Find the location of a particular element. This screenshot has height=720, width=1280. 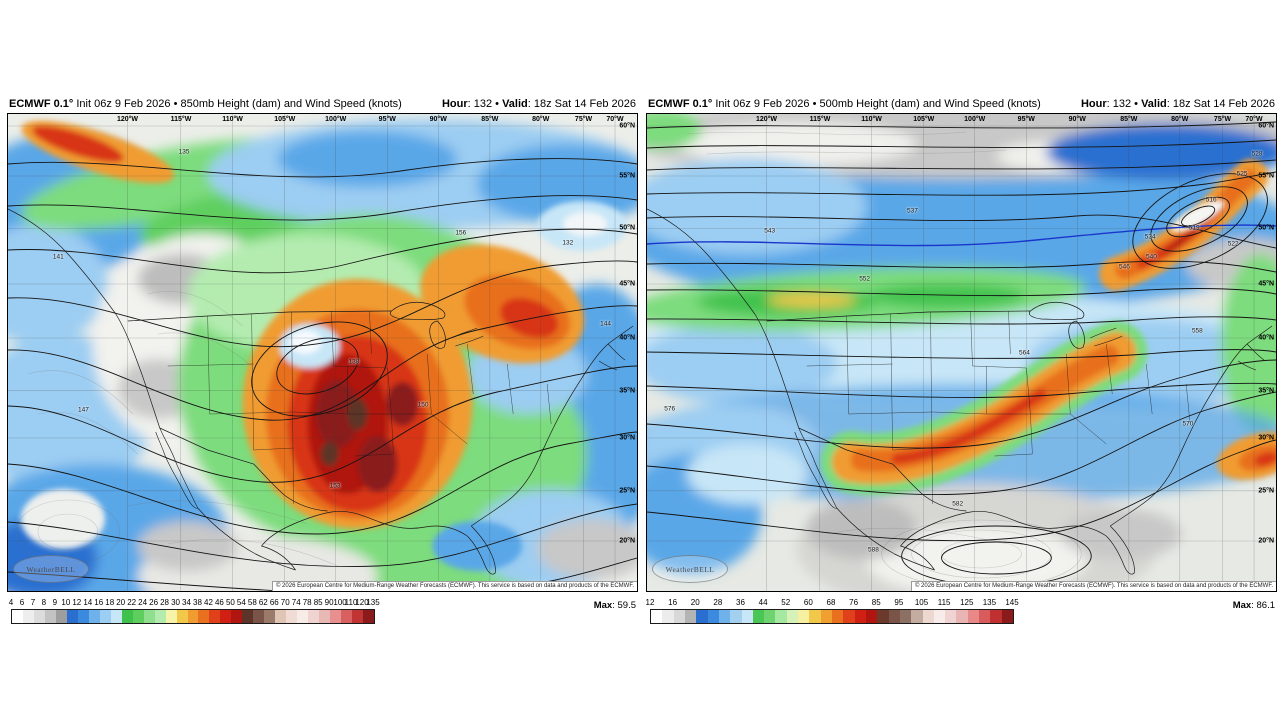

colorbar-tick: 30 is located at coordinates (175, 602).